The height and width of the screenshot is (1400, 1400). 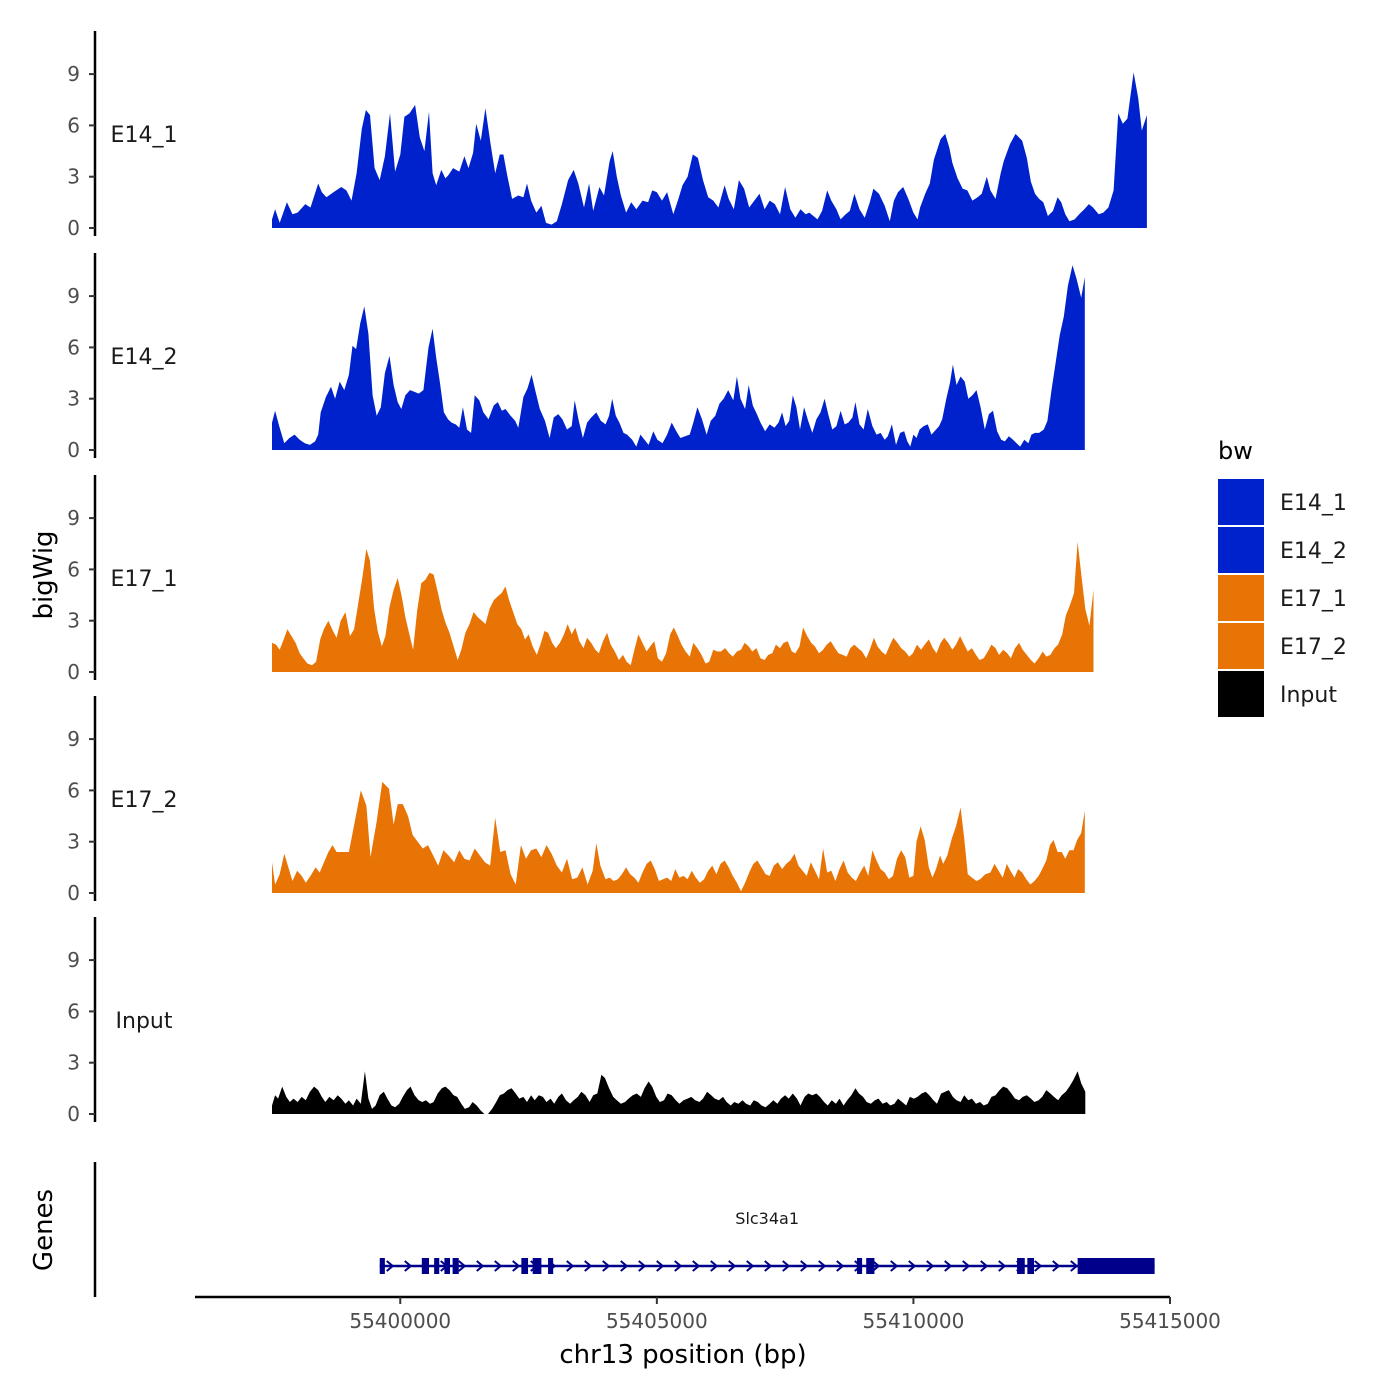 I want to click on legend-label: E17_2, so click(x=1313, y=647).